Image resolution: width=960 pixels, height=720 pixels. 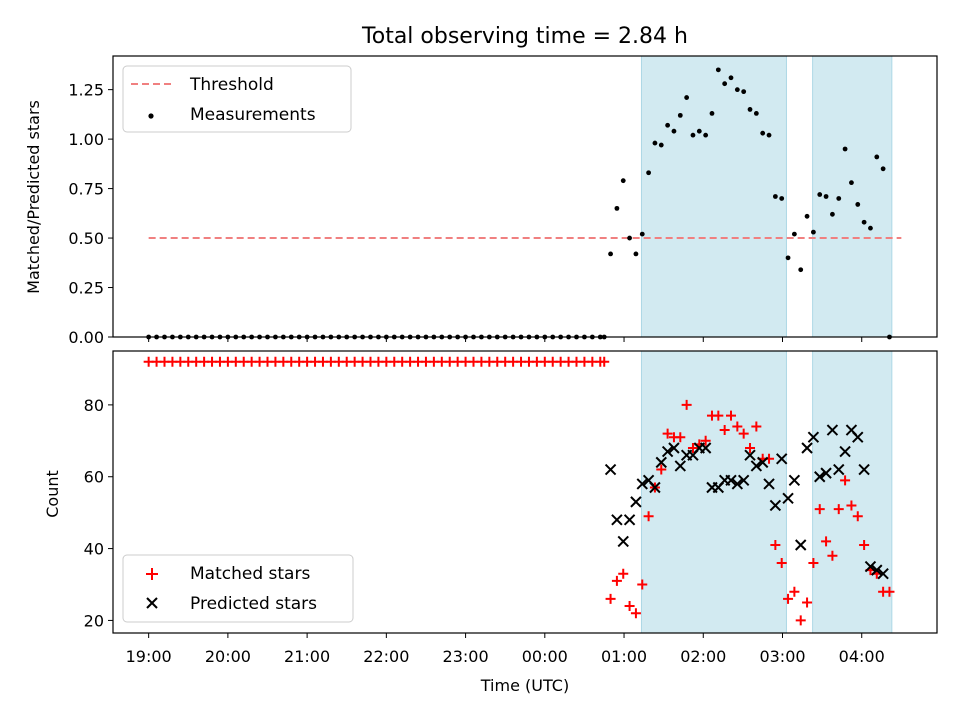 What do you see at coordinates (307, 656) in the screenshot?
I see `x-tick-label: 21:00` at bounding box center [307, 656].